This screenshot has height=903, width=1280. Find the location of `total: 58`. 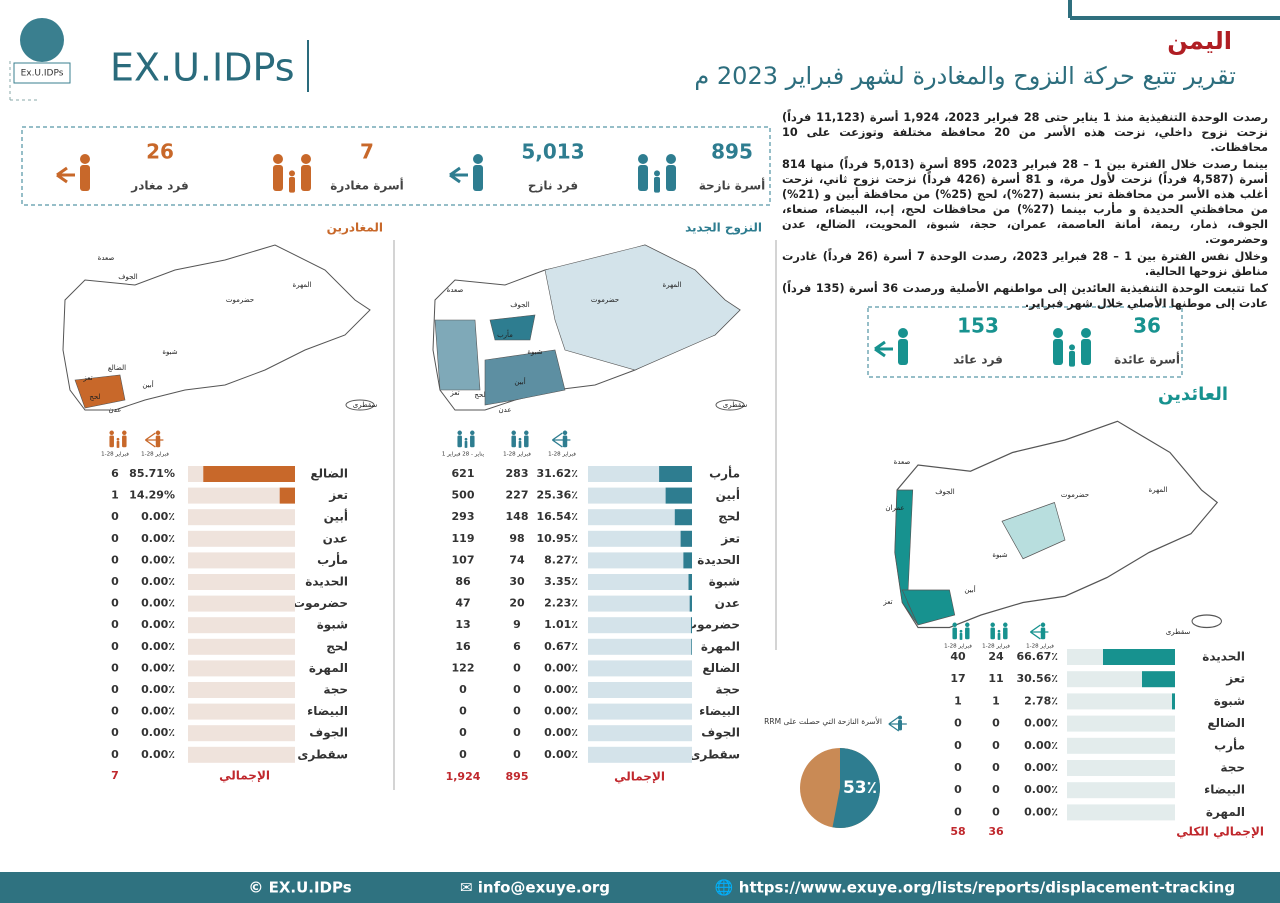

total: 58 is located at coordinates (957, 831).